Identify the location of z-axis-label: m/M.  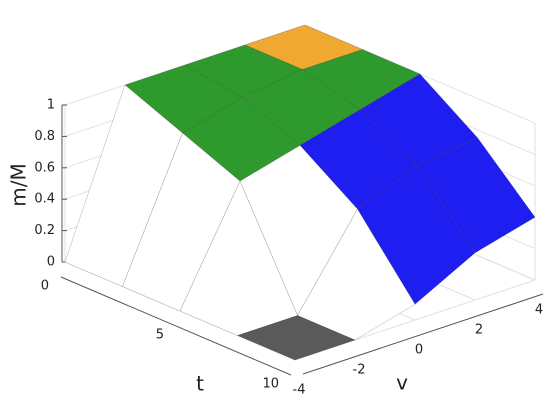
(19, 184).